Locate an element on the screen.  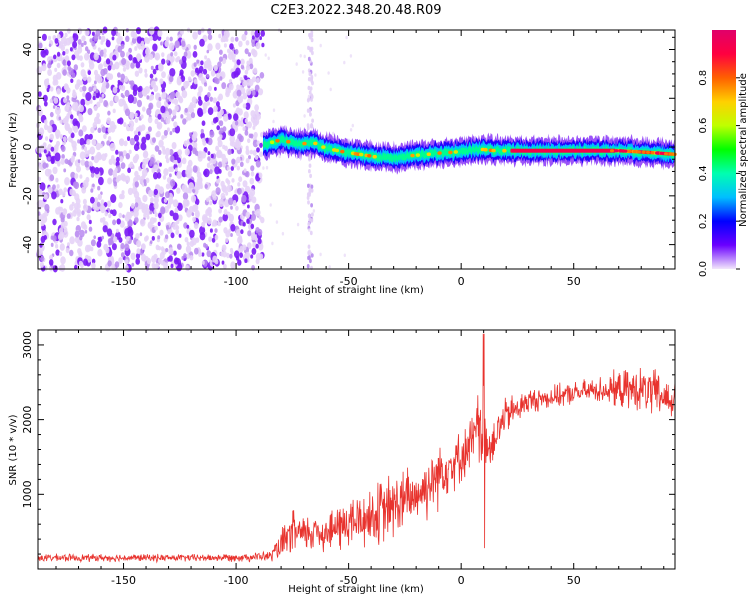
spectrogram-signal-track is located at coordinates (470, 150).